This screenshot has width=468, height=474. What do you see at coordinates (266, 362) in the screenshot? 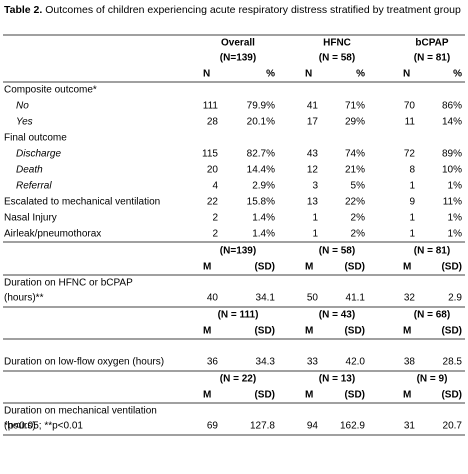
I see `cell: 34.3` at bounding box center [266, 362].